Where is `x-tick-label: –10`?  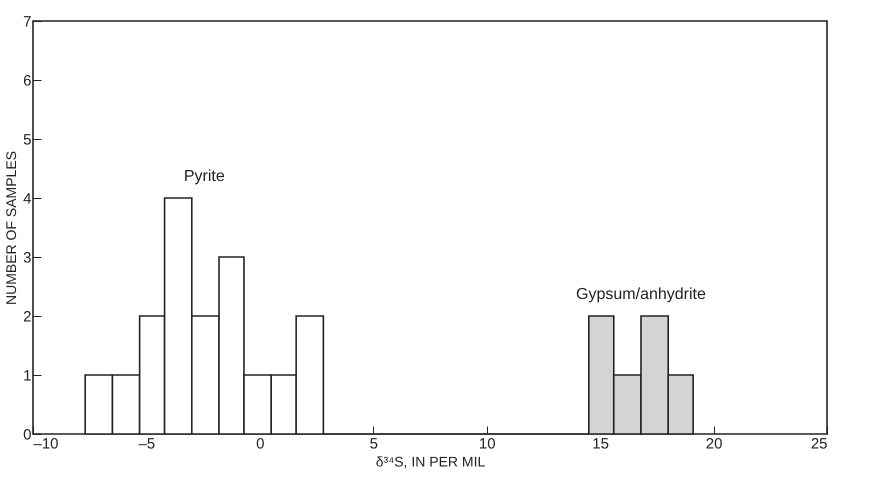
x-tick-label: –10 is located at coordinates (46, 444).